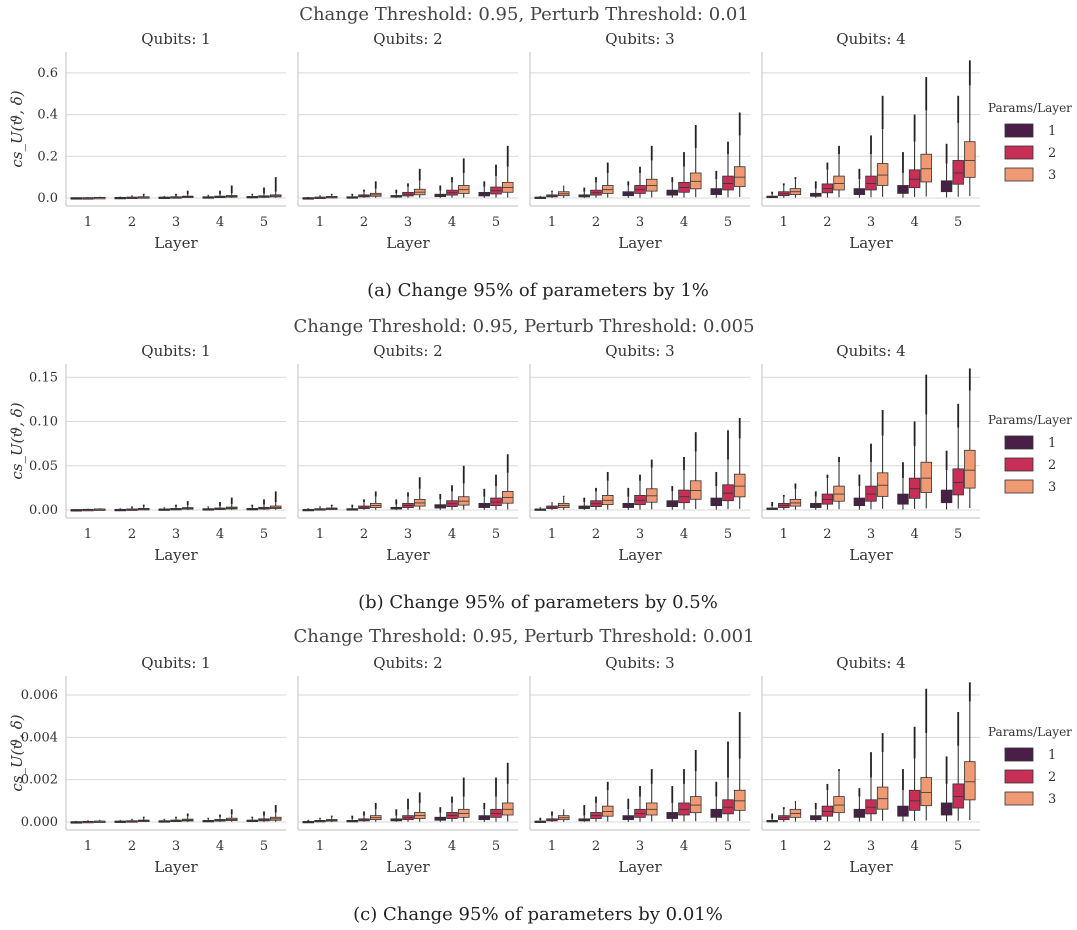  Describe the element at coordinates (47, 198) in the screenshot. I see `y-tick-label: 0.0` at that location.